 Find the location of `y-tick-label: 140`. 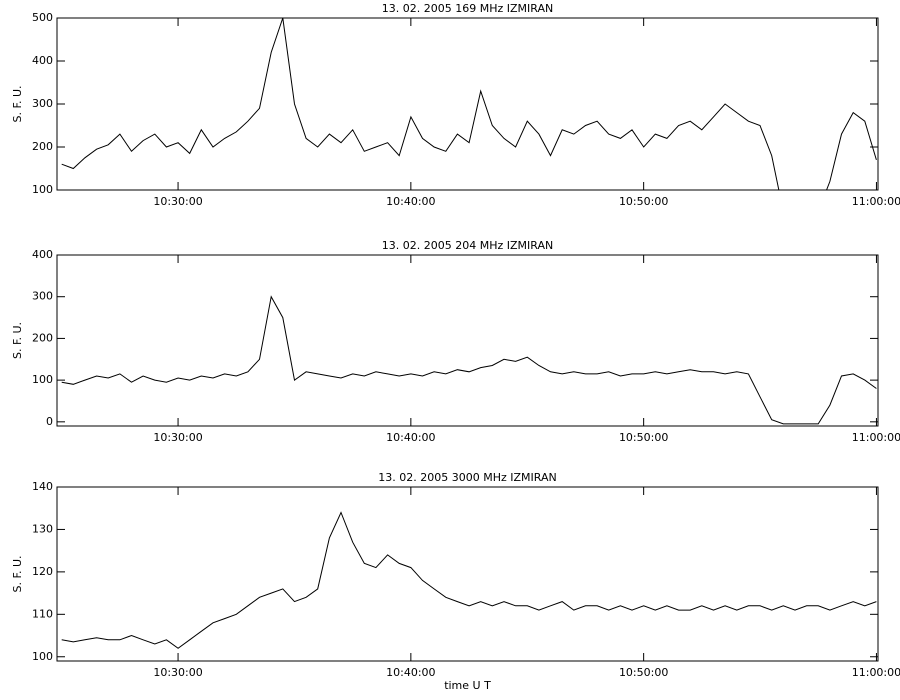

y-tick-label: 140 is located at coordinates (42, 486).